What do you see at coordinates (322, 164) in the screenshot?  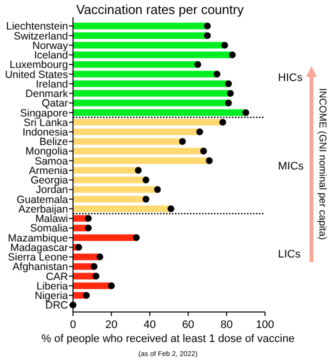 I see `text: INCOME (GNI nominal per capita)` at bounding box center [322, 164].